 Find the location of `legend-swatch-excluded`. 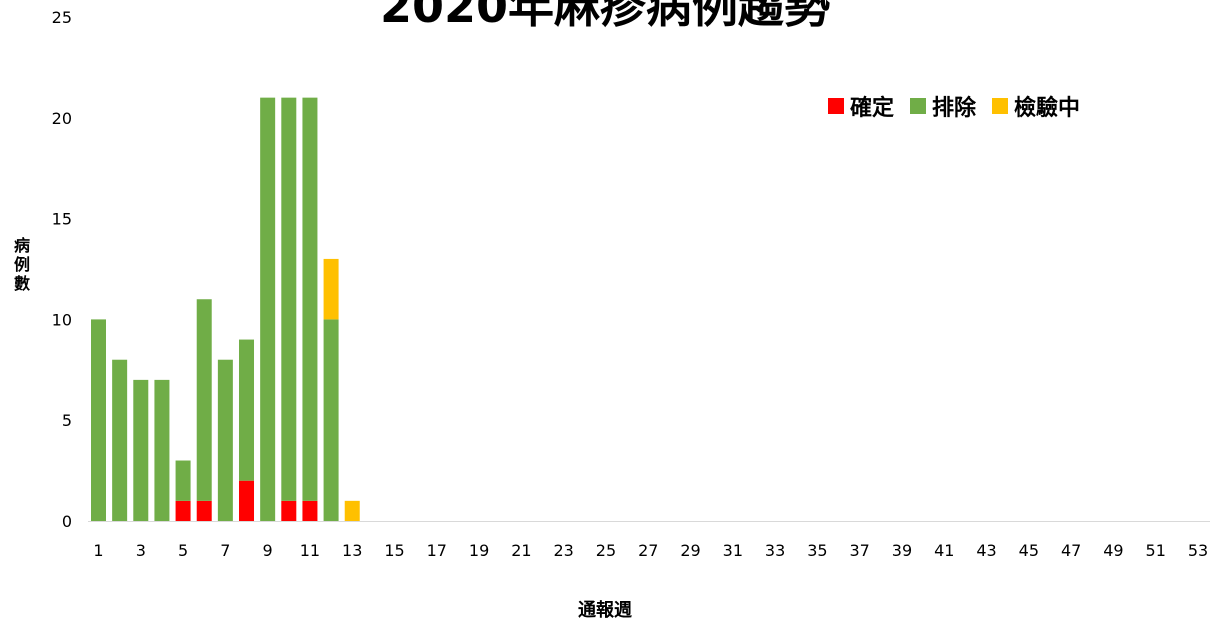

legend-swatch-excluded is located at coordinates (918, 106).